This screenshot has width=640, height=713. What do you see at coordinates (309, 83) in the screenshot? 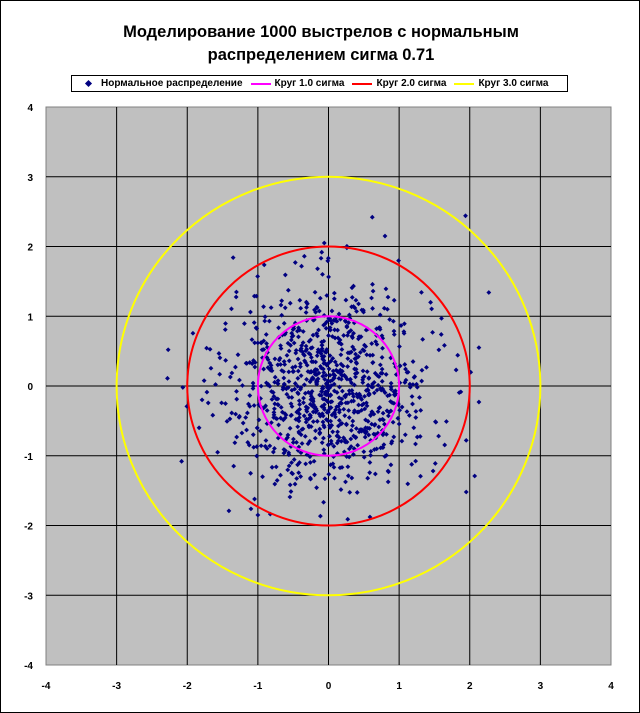
I see `legend-label-circle-1: Круг 1.0 сигма` at bounding box center [309, 83].